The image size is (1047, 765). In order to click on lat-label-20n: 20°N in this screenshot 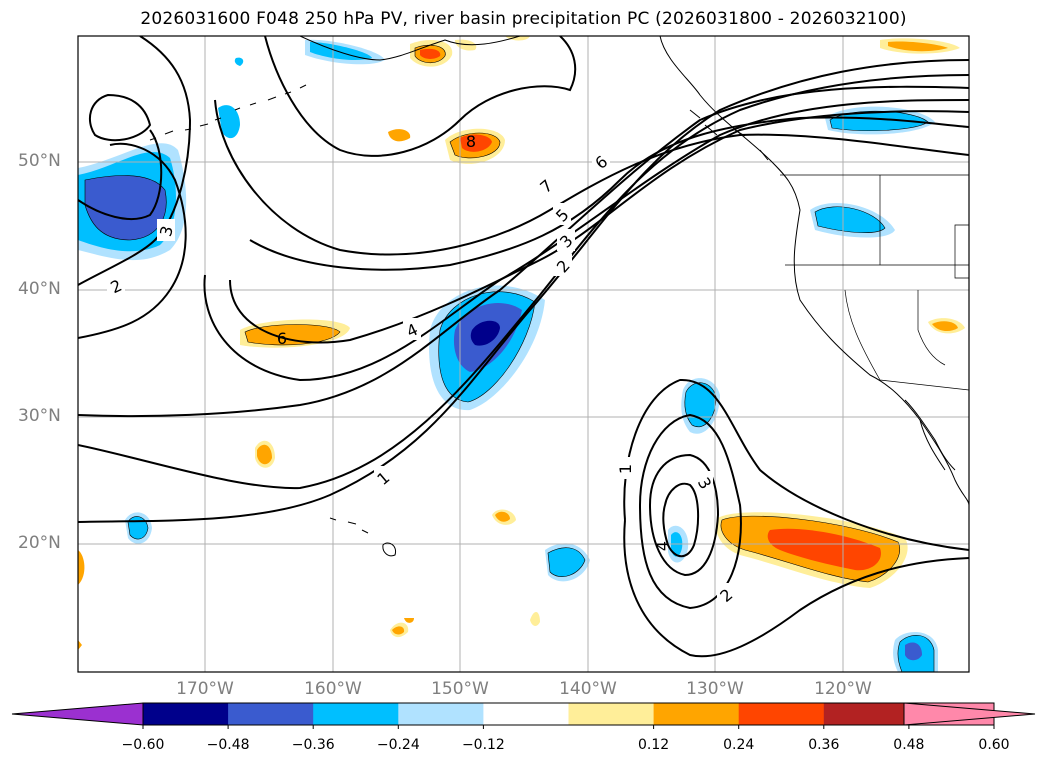, I will do `click(39, 543)`.